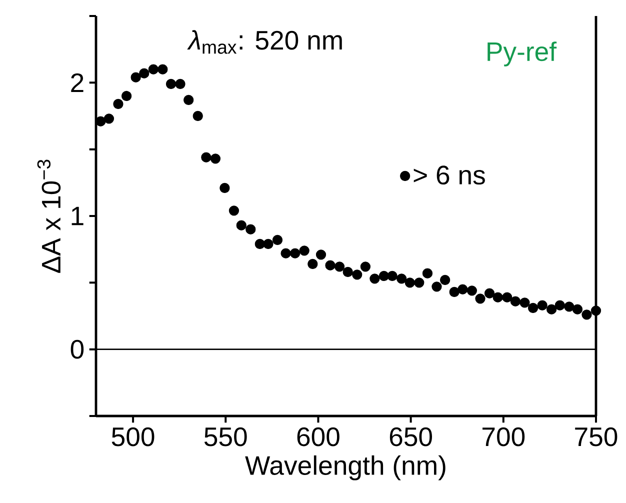 The image size is (626, 503). I want to click on y-tick-label: 0, so click(77, 349).